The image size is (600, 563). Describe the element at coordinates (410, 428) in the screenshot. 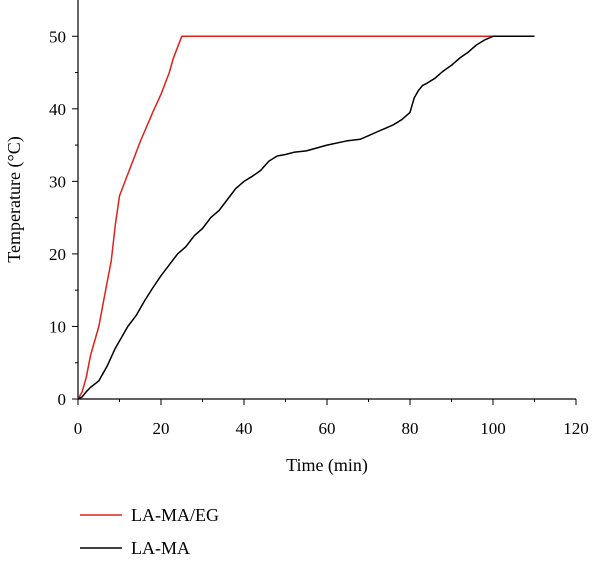

I see `x-tick-label: 80` at that location.